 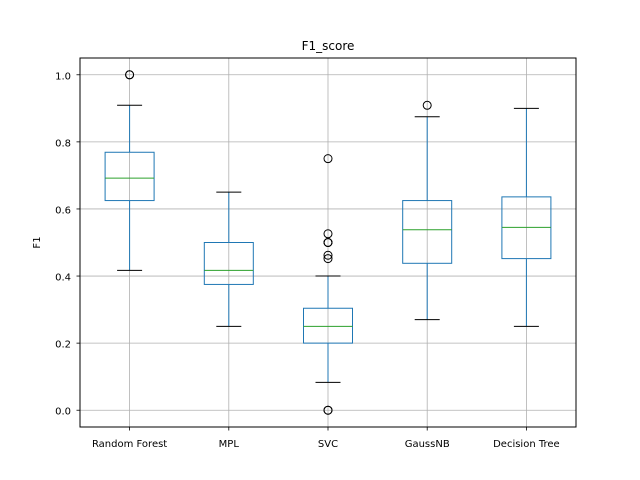 I want to click on y-tick-label: 0.2, so click(x=63, y=345).